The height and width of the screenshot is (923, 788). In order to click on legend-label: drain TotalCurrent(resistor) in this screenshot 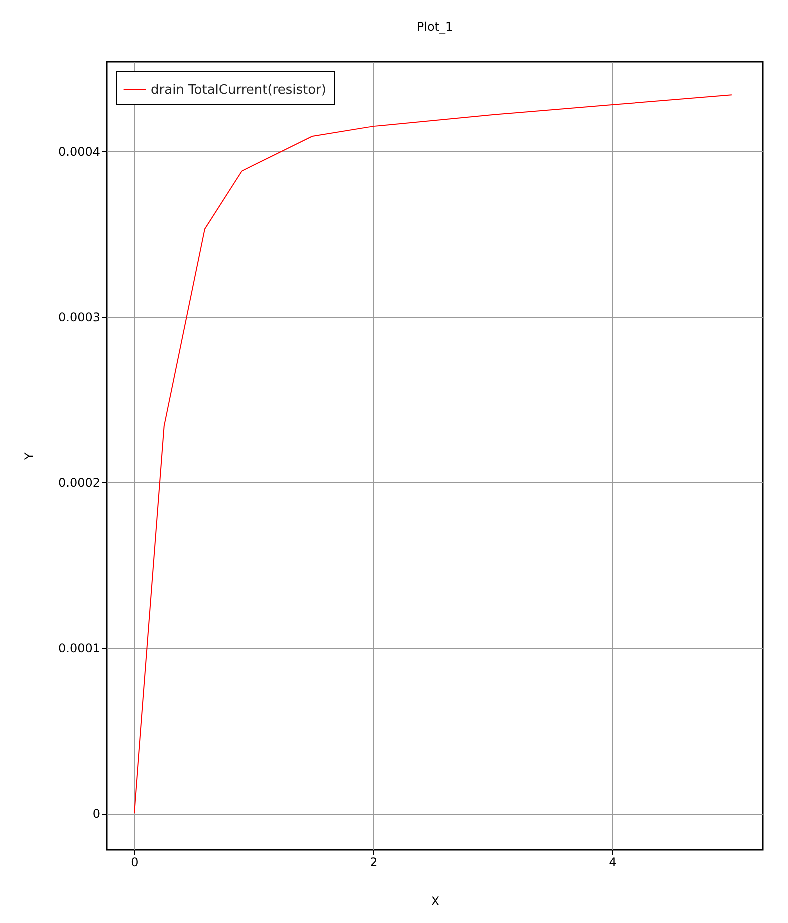, I will do `click(238, 90)`.